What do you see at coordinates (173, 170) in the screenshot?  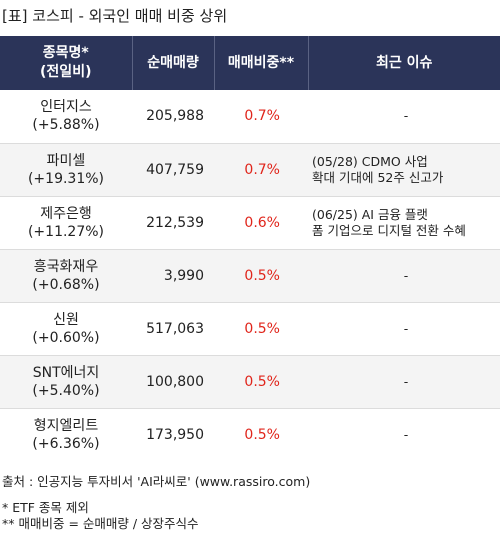 I see `net-volume: 407,759` at bounding box center [173, 170].